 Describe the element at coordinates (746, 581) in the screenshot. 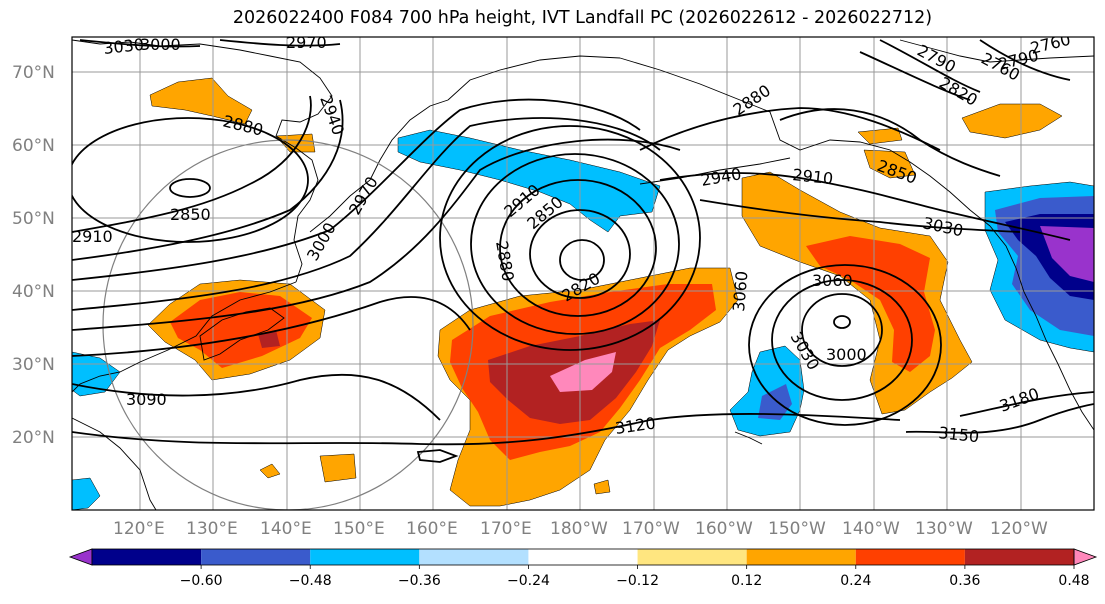

I see `colorbar-tick-label: 0.12` at that location.